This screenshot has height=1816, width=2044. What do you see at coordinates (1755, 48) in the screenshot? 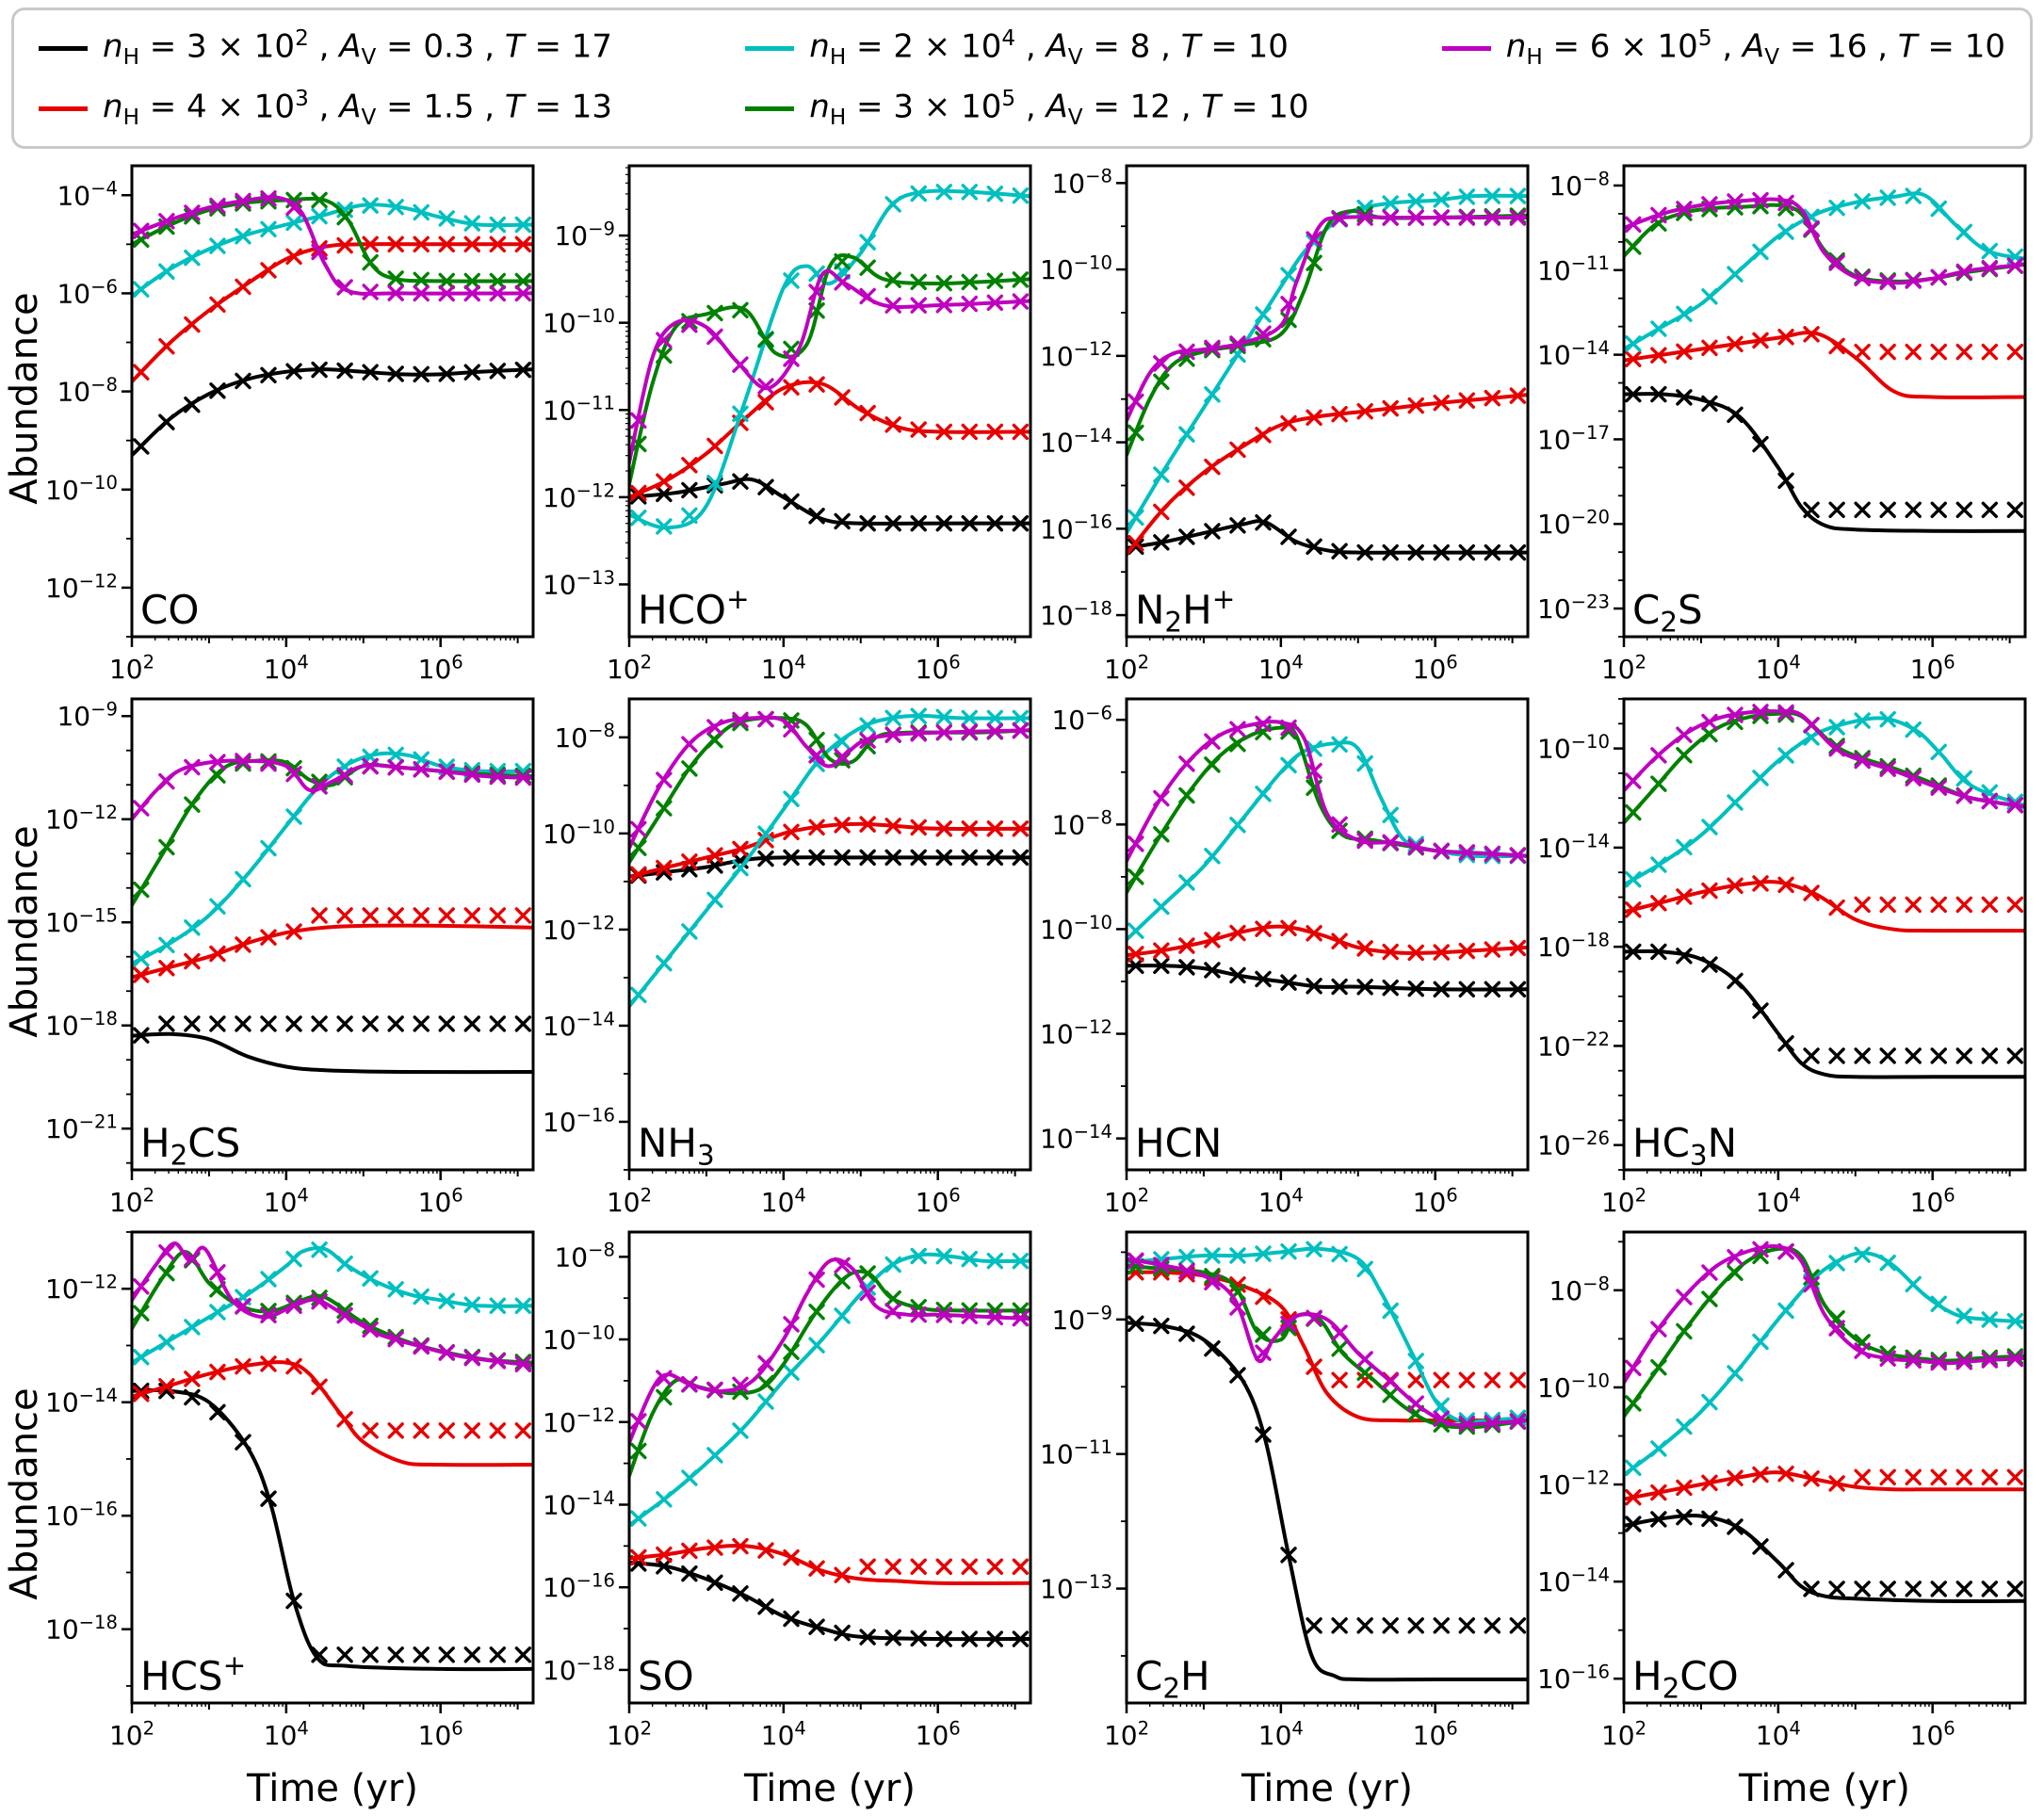
I see `legend-label: nH = 6 × 105 , AV = 16 , T = 10` at bounding box center [1755, 48].